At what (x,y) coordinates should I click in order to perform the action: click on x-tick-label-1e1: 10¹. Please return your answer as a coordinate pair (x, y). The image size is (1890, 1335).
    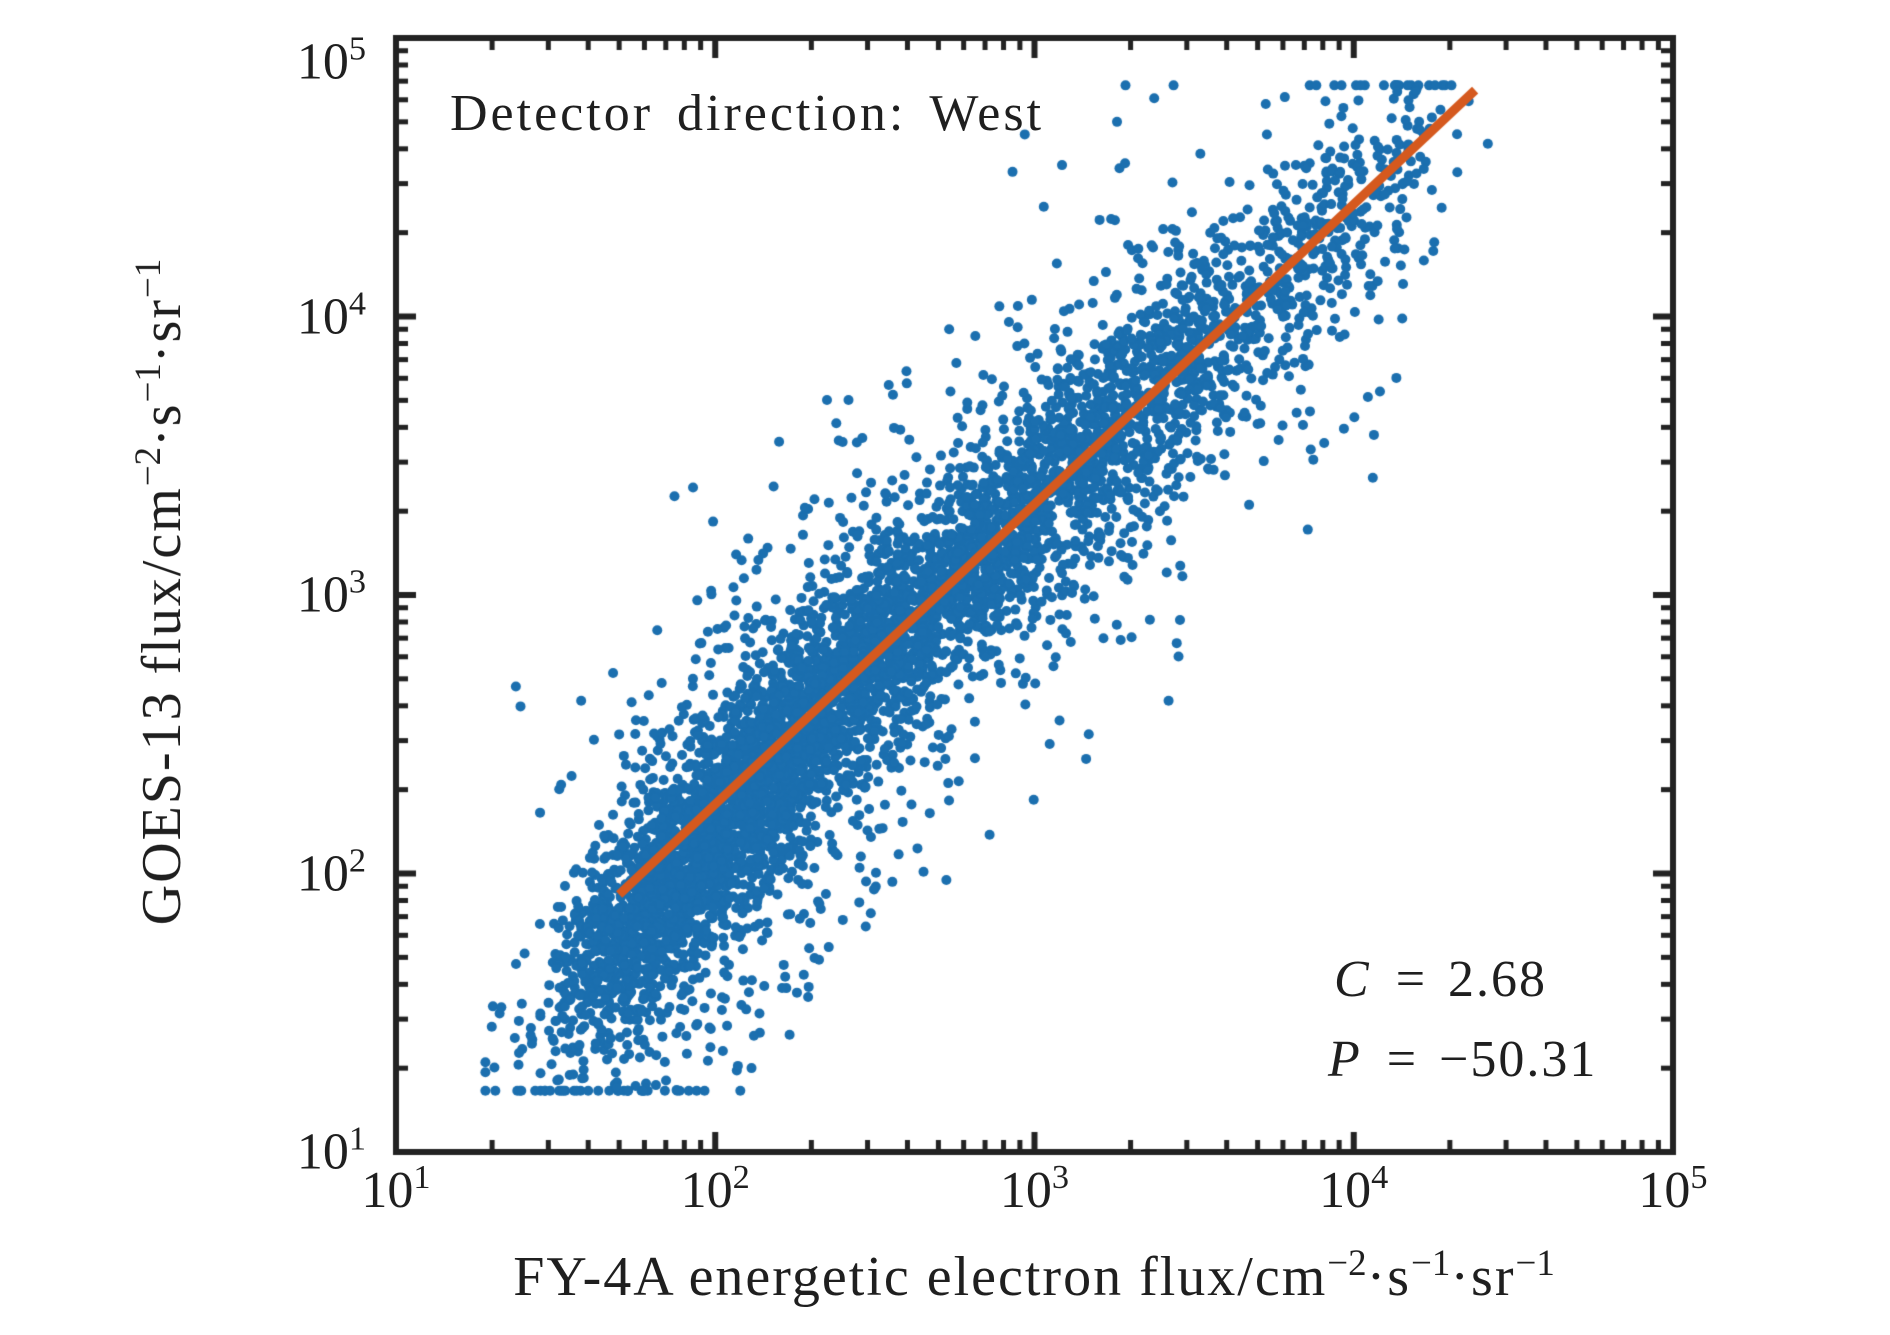
    Looking at the image, I should click on (396, 1188).